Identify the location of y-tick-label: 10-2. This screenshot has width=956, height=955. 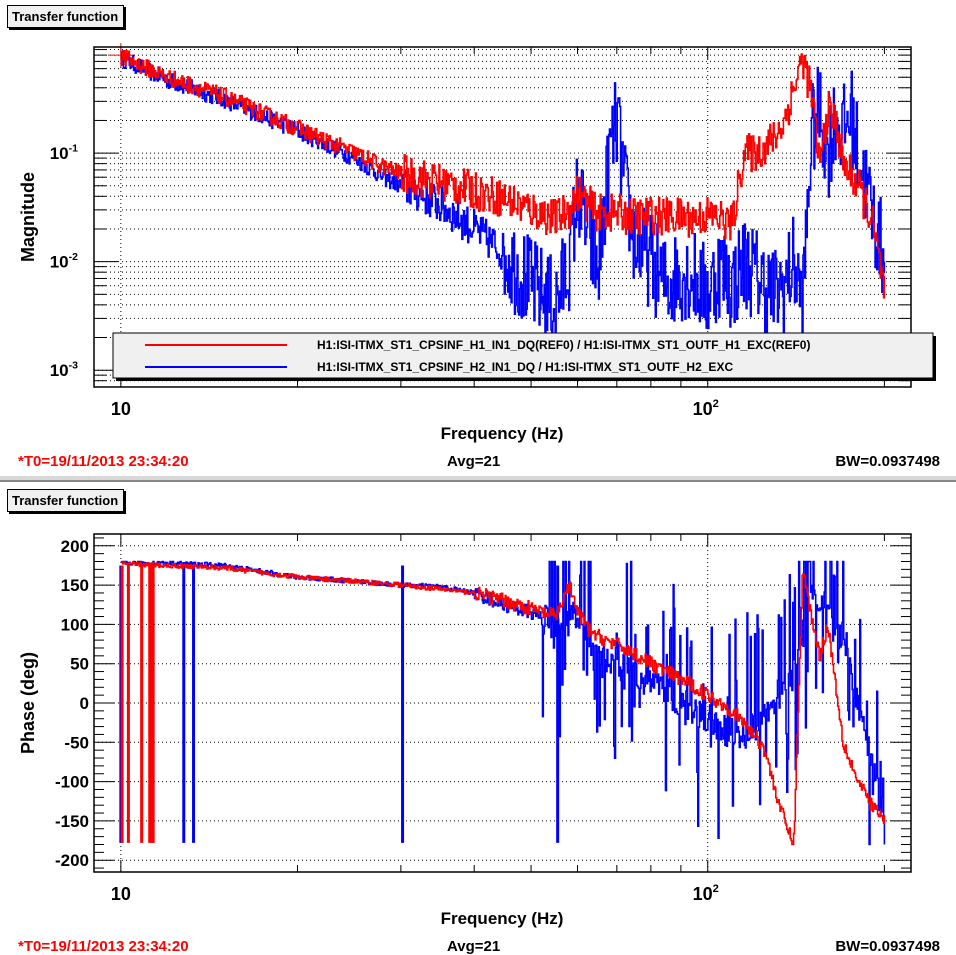
(64, 261).